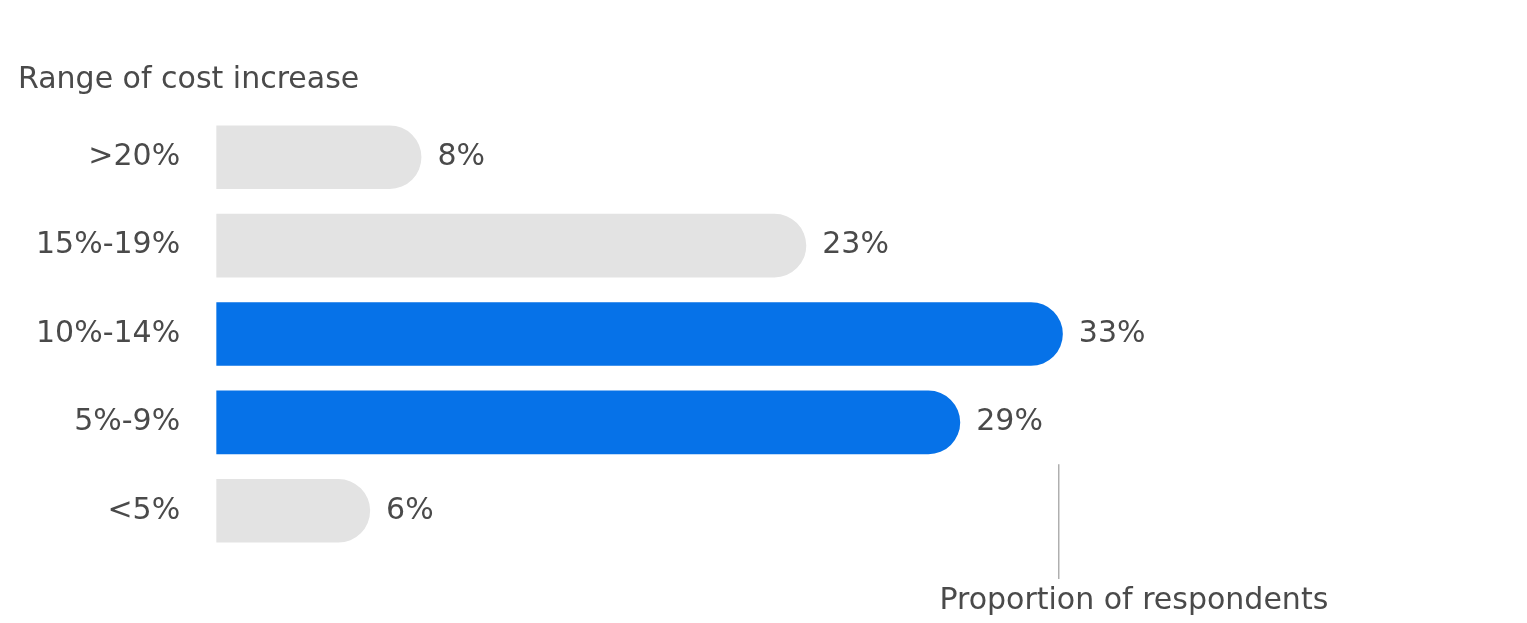 This screenshot has width=1527, height=623. What do you see at coordinates (1009, 420) in the screenshot?
I see `data-label: 29%` at bounding box center [1009, 420].